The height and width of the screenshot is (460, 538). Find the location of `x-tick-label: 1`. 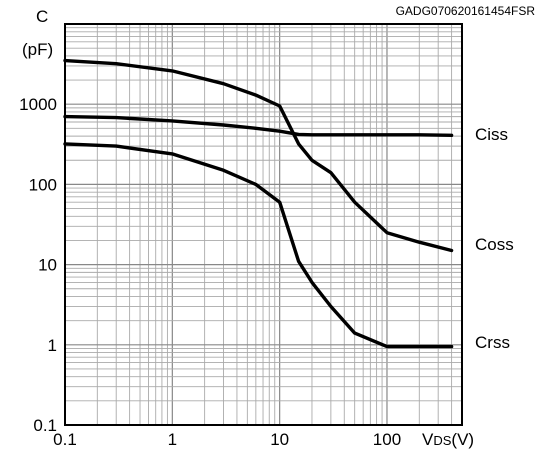

x-tick-label: 1 is located at coordinates (172, 439).